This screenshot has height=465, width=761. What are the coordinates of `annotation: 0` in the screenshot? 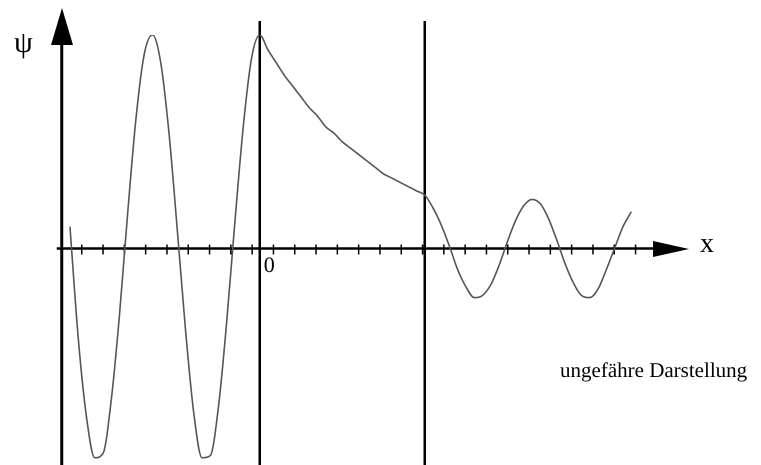 It's located at (269, 265).